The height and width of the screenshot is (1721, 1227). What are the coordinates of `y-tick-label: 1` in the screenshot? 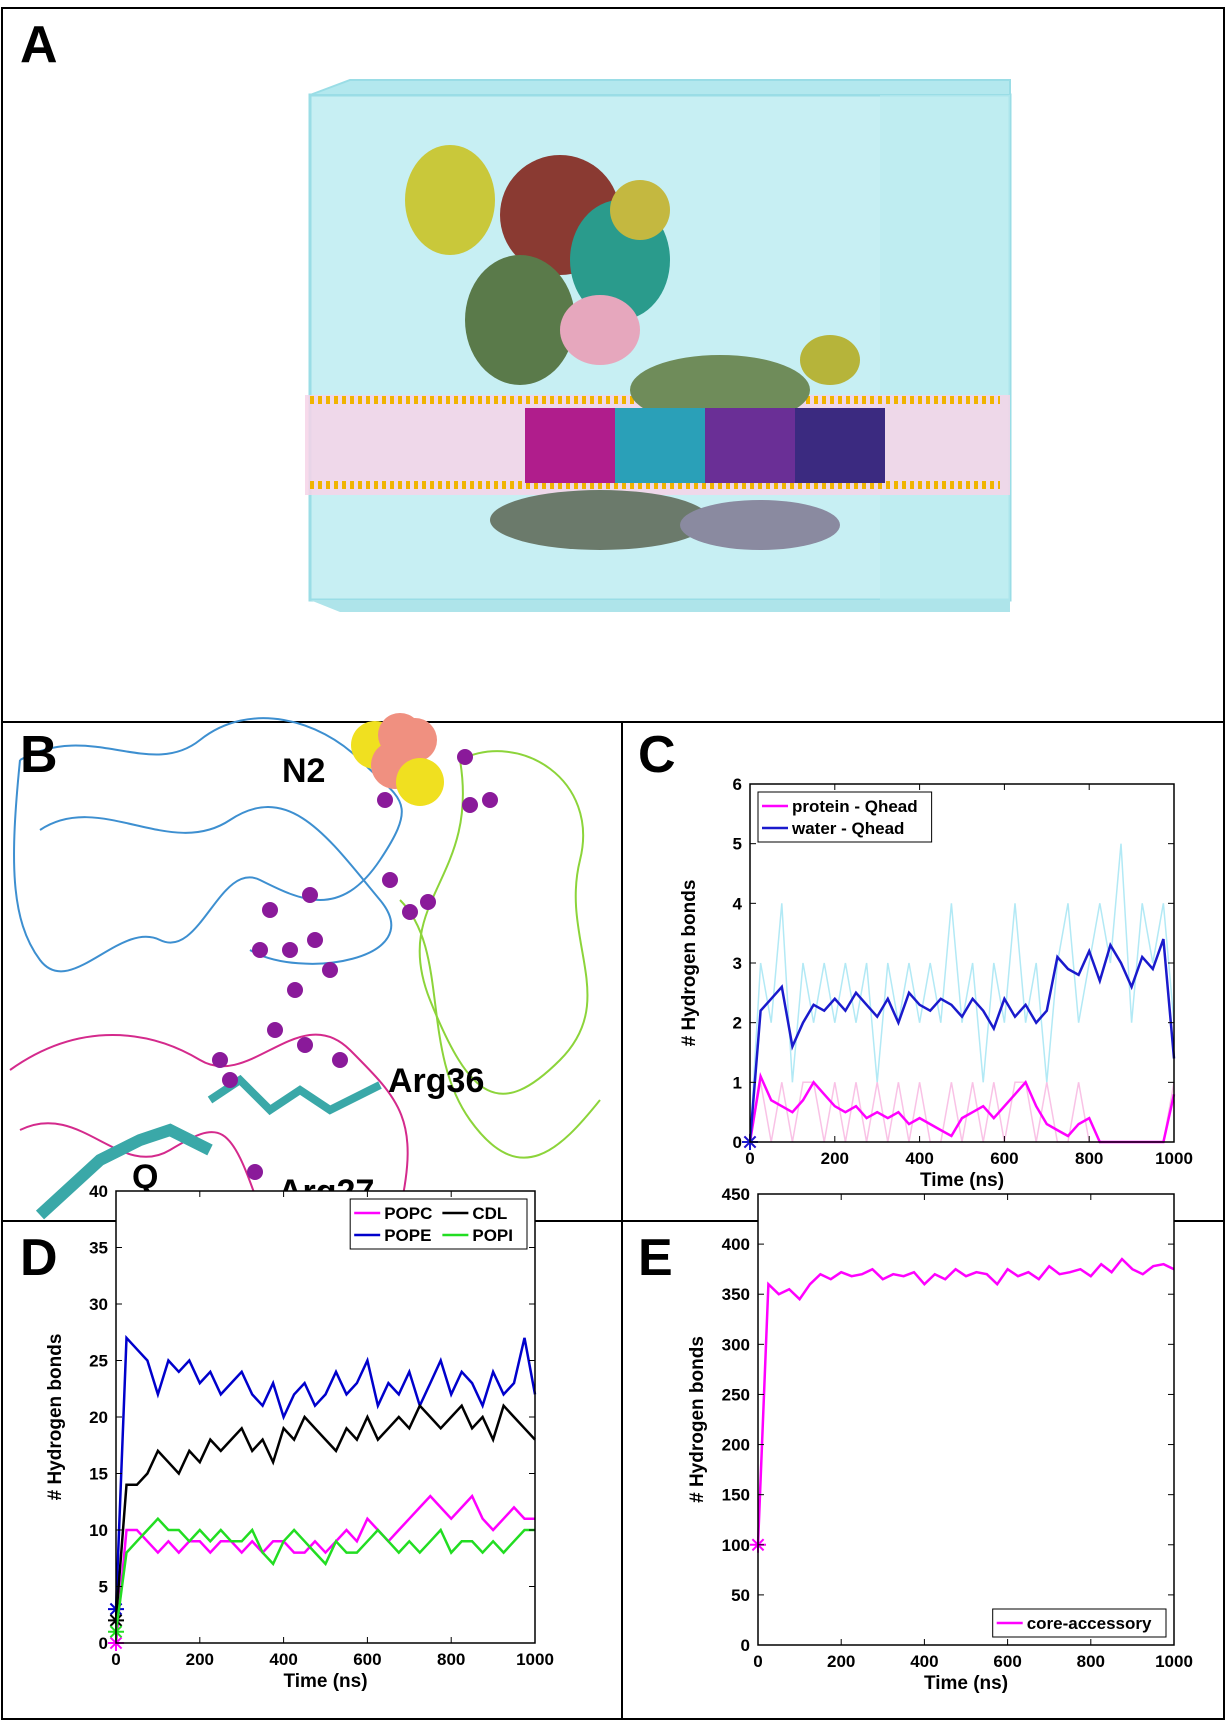 It's located at (737, 1082).